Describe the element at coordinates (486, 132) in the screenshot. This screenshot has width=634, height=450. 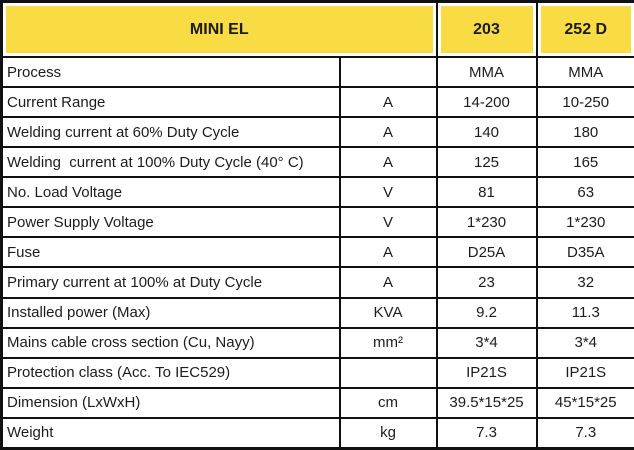
I see `row-value-203: 140` at that location.